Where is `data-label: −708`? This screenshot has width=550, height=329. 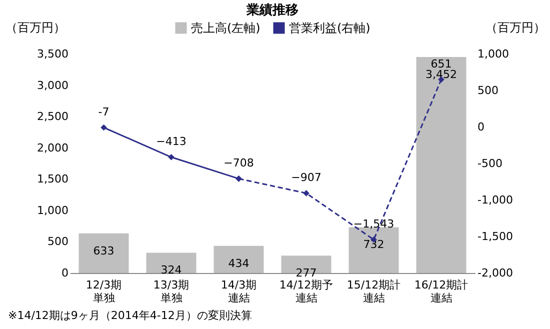 data-label: −708 is located at coordinates (239, 163).